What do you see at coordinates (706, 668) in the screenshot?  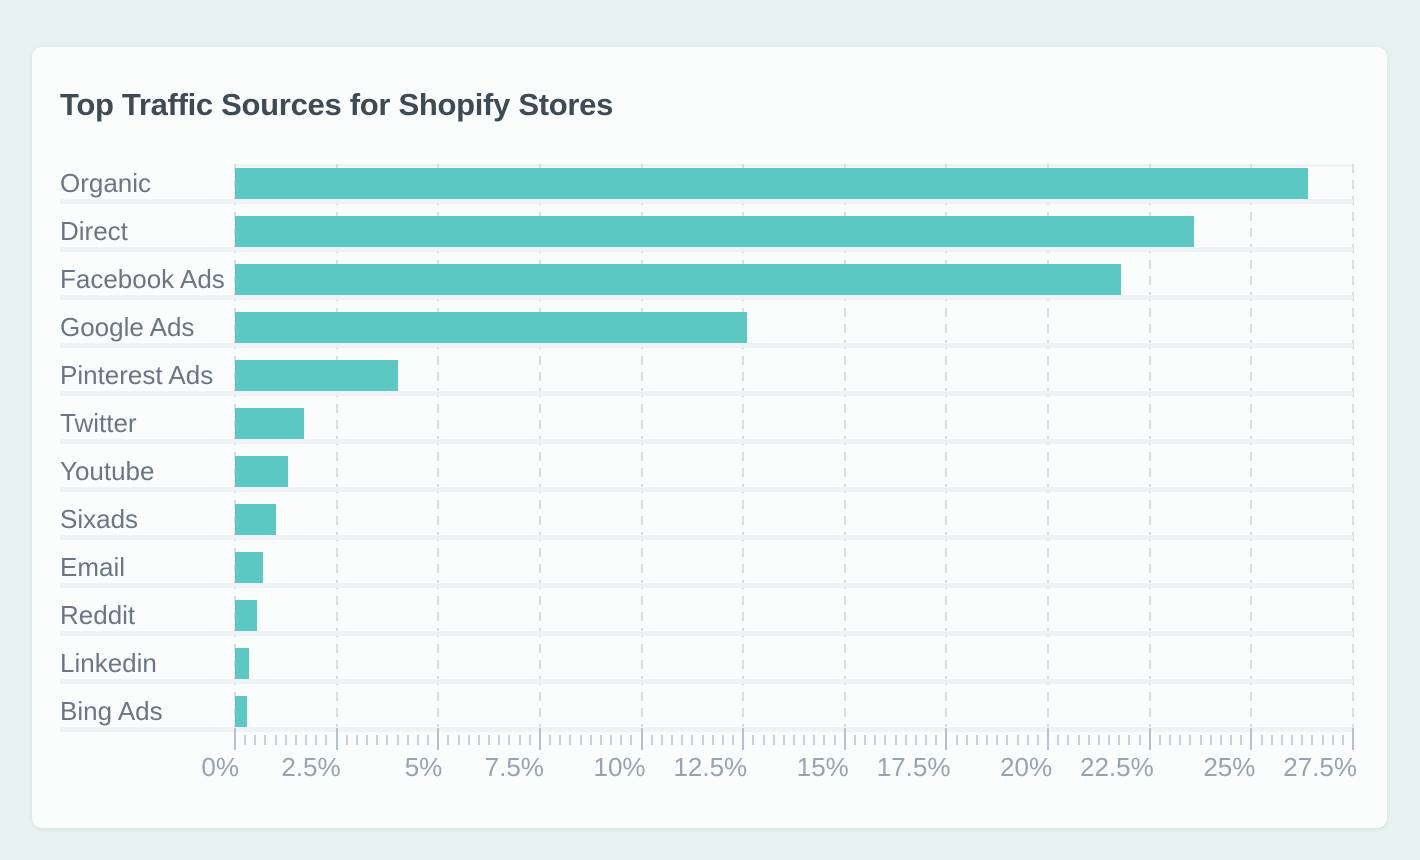 I see `chart-row: Linkedin` at bounding box center [706, 668].